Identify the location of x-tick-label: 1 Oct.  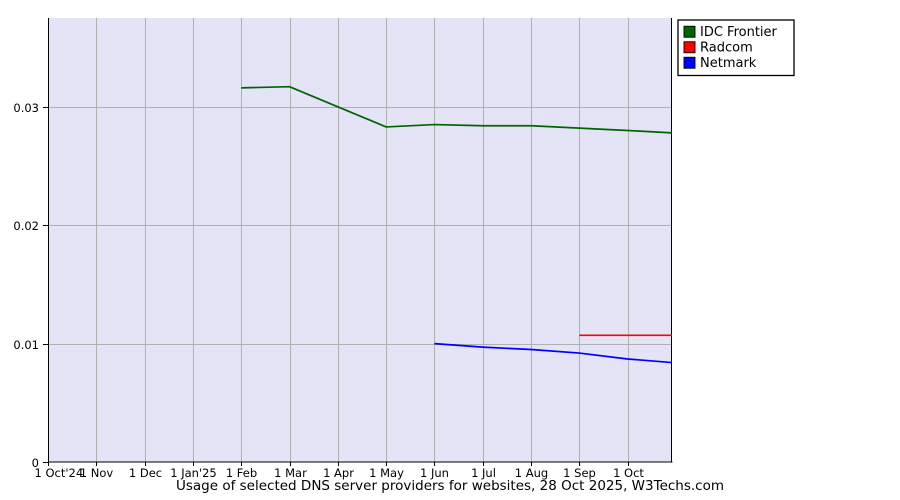
(628, 473).